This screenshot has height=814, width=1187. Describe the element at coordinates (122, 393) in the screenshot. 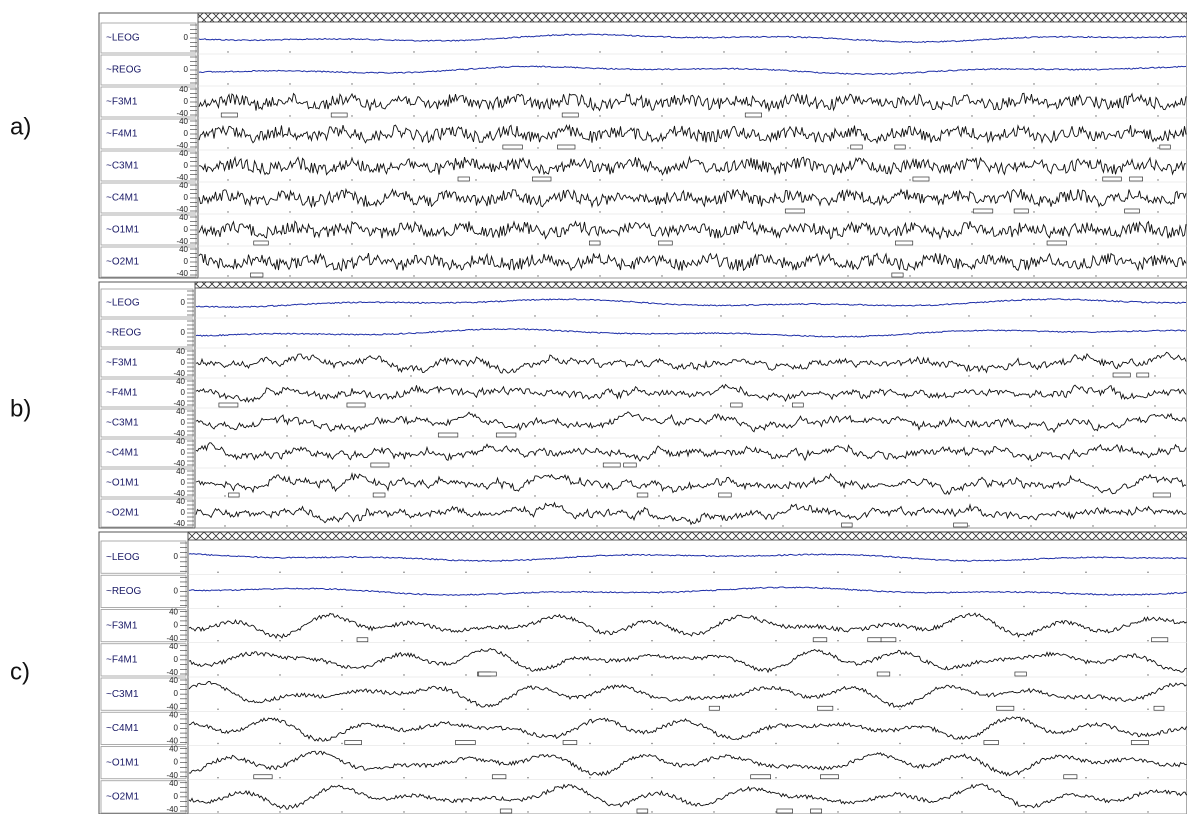

I see `channel-name: ~F4M1` at that location.